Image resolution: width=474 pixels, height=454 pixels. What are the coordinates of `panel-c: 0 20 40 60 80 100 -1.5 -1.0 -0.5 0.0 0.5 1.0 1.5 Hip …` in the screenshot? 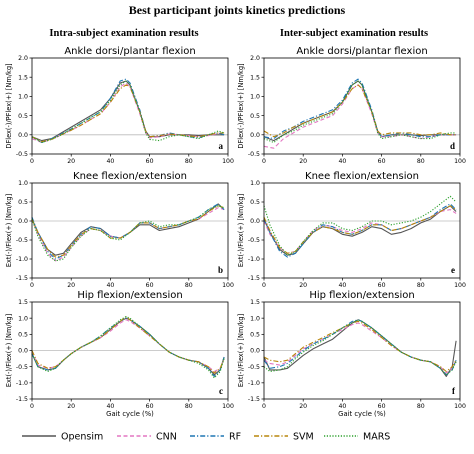 It's located at (119, 354).